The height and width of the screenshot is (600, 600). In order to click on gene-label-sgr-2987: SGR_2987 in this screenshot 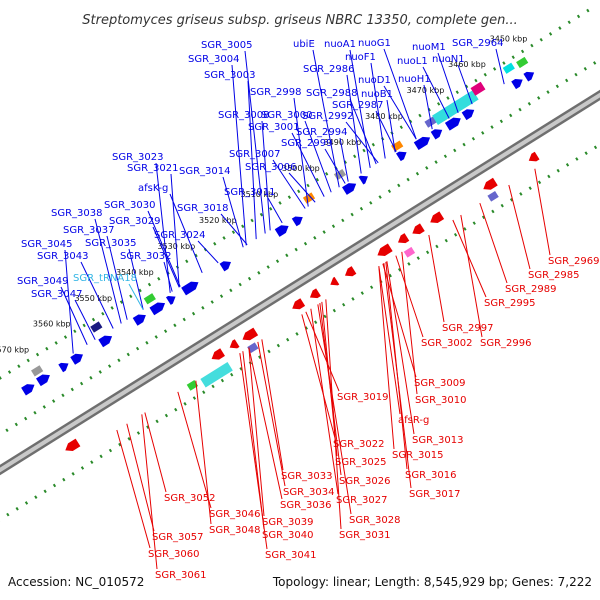, I will do `click(358, 105)`.